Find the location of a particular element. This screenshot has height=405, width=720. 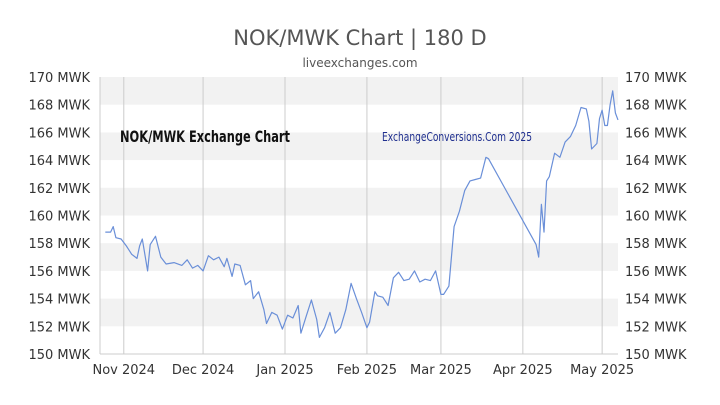

y-tick-label-left: 150 MWK is located at coordinates (59, 355).